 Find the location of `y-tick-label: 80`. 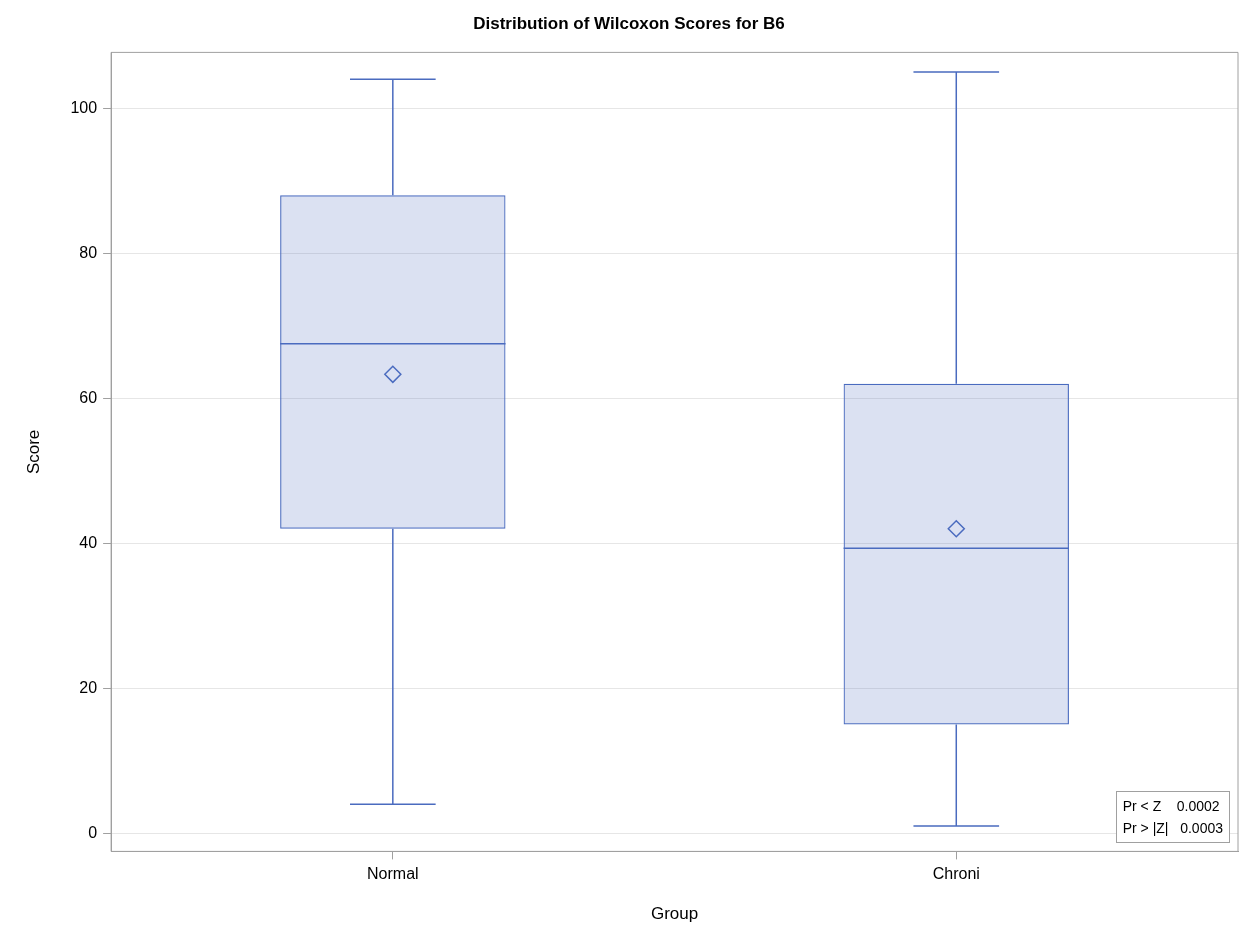

y-tick-label: 80 is located at coordinates (88, 252).